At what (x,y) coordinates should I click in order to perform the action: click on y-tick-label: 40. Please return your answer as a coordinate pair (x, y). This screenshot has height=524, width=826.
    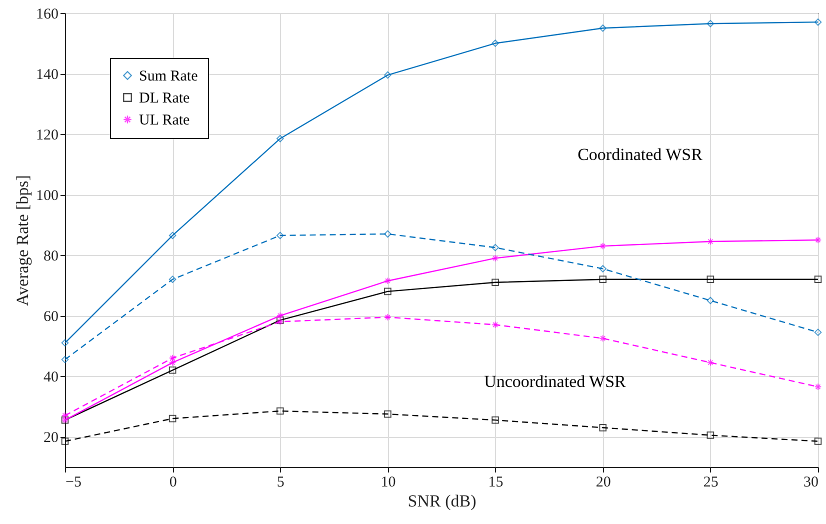
    Looking at the image, I should click on (51, 378).